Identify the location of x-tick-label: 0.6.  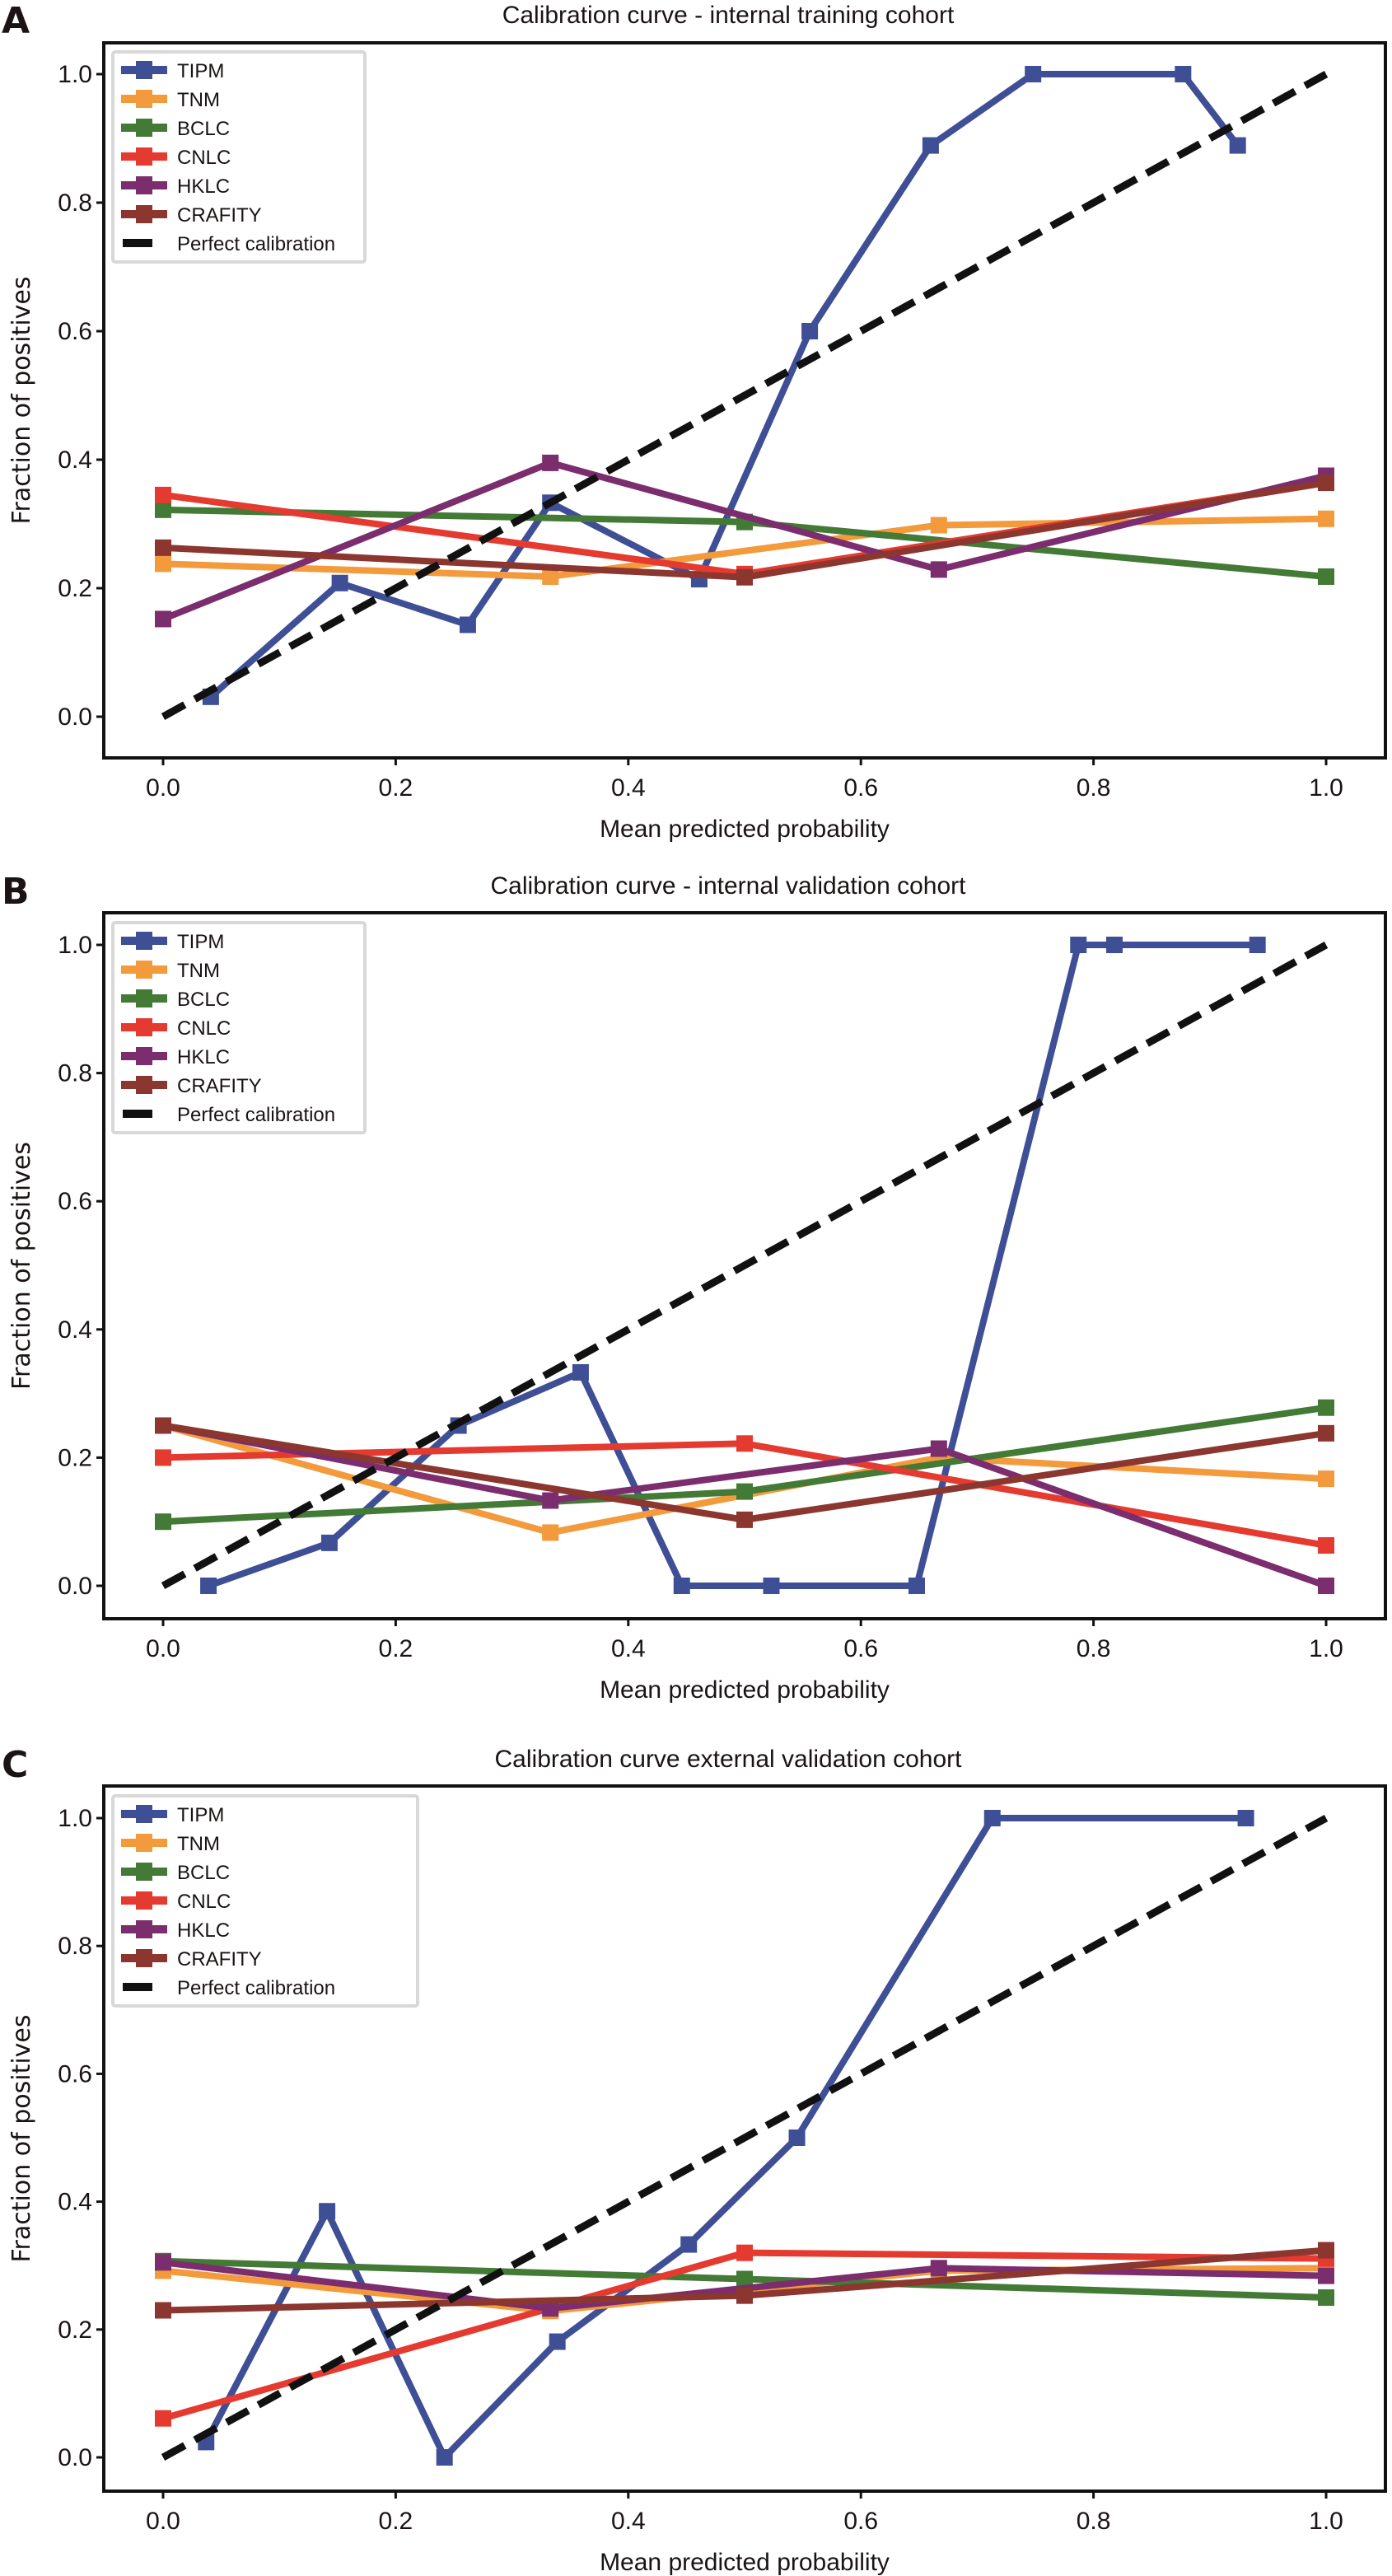
(861, 788).